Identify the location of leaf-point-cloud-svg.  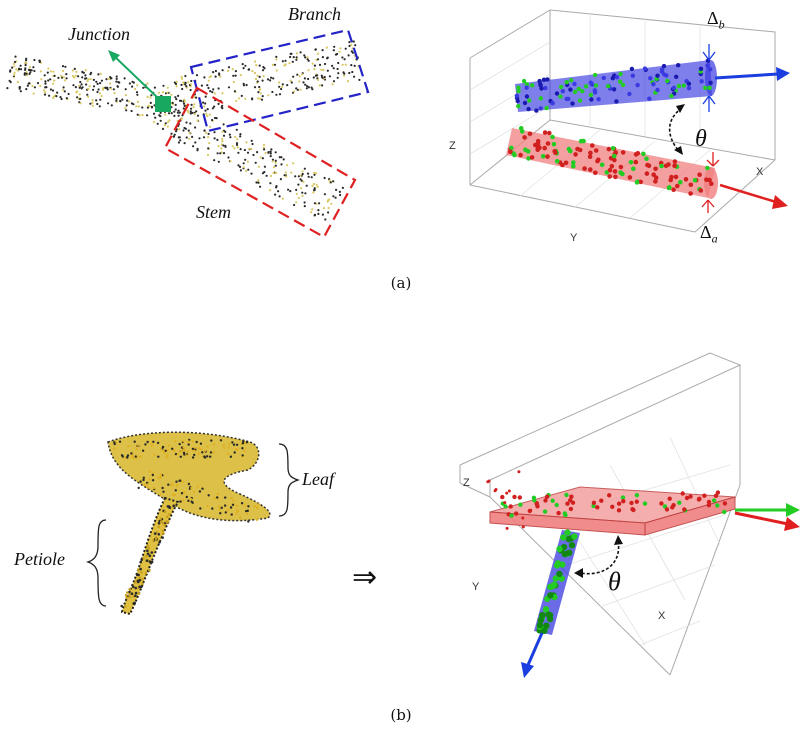
(193, 523).